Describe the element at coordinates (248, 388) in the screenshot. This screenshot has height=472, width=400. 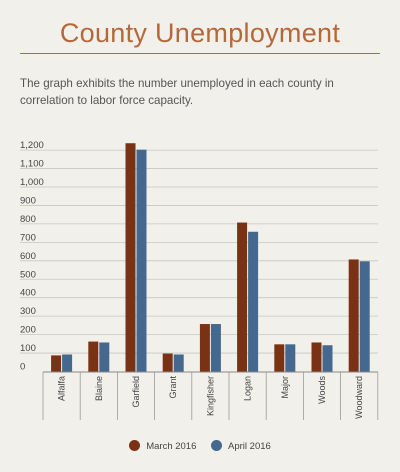
I see `x-tick-label: Logan` at that location.